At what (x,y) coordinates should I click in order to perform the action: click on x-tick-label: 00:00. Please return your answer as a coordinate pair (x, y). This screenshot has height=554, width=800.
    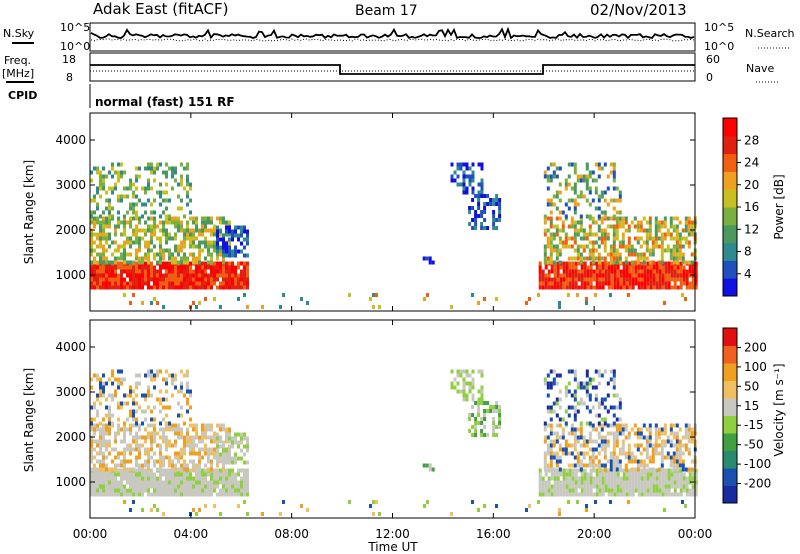
    Looking at the image, I should click on (90, 534).